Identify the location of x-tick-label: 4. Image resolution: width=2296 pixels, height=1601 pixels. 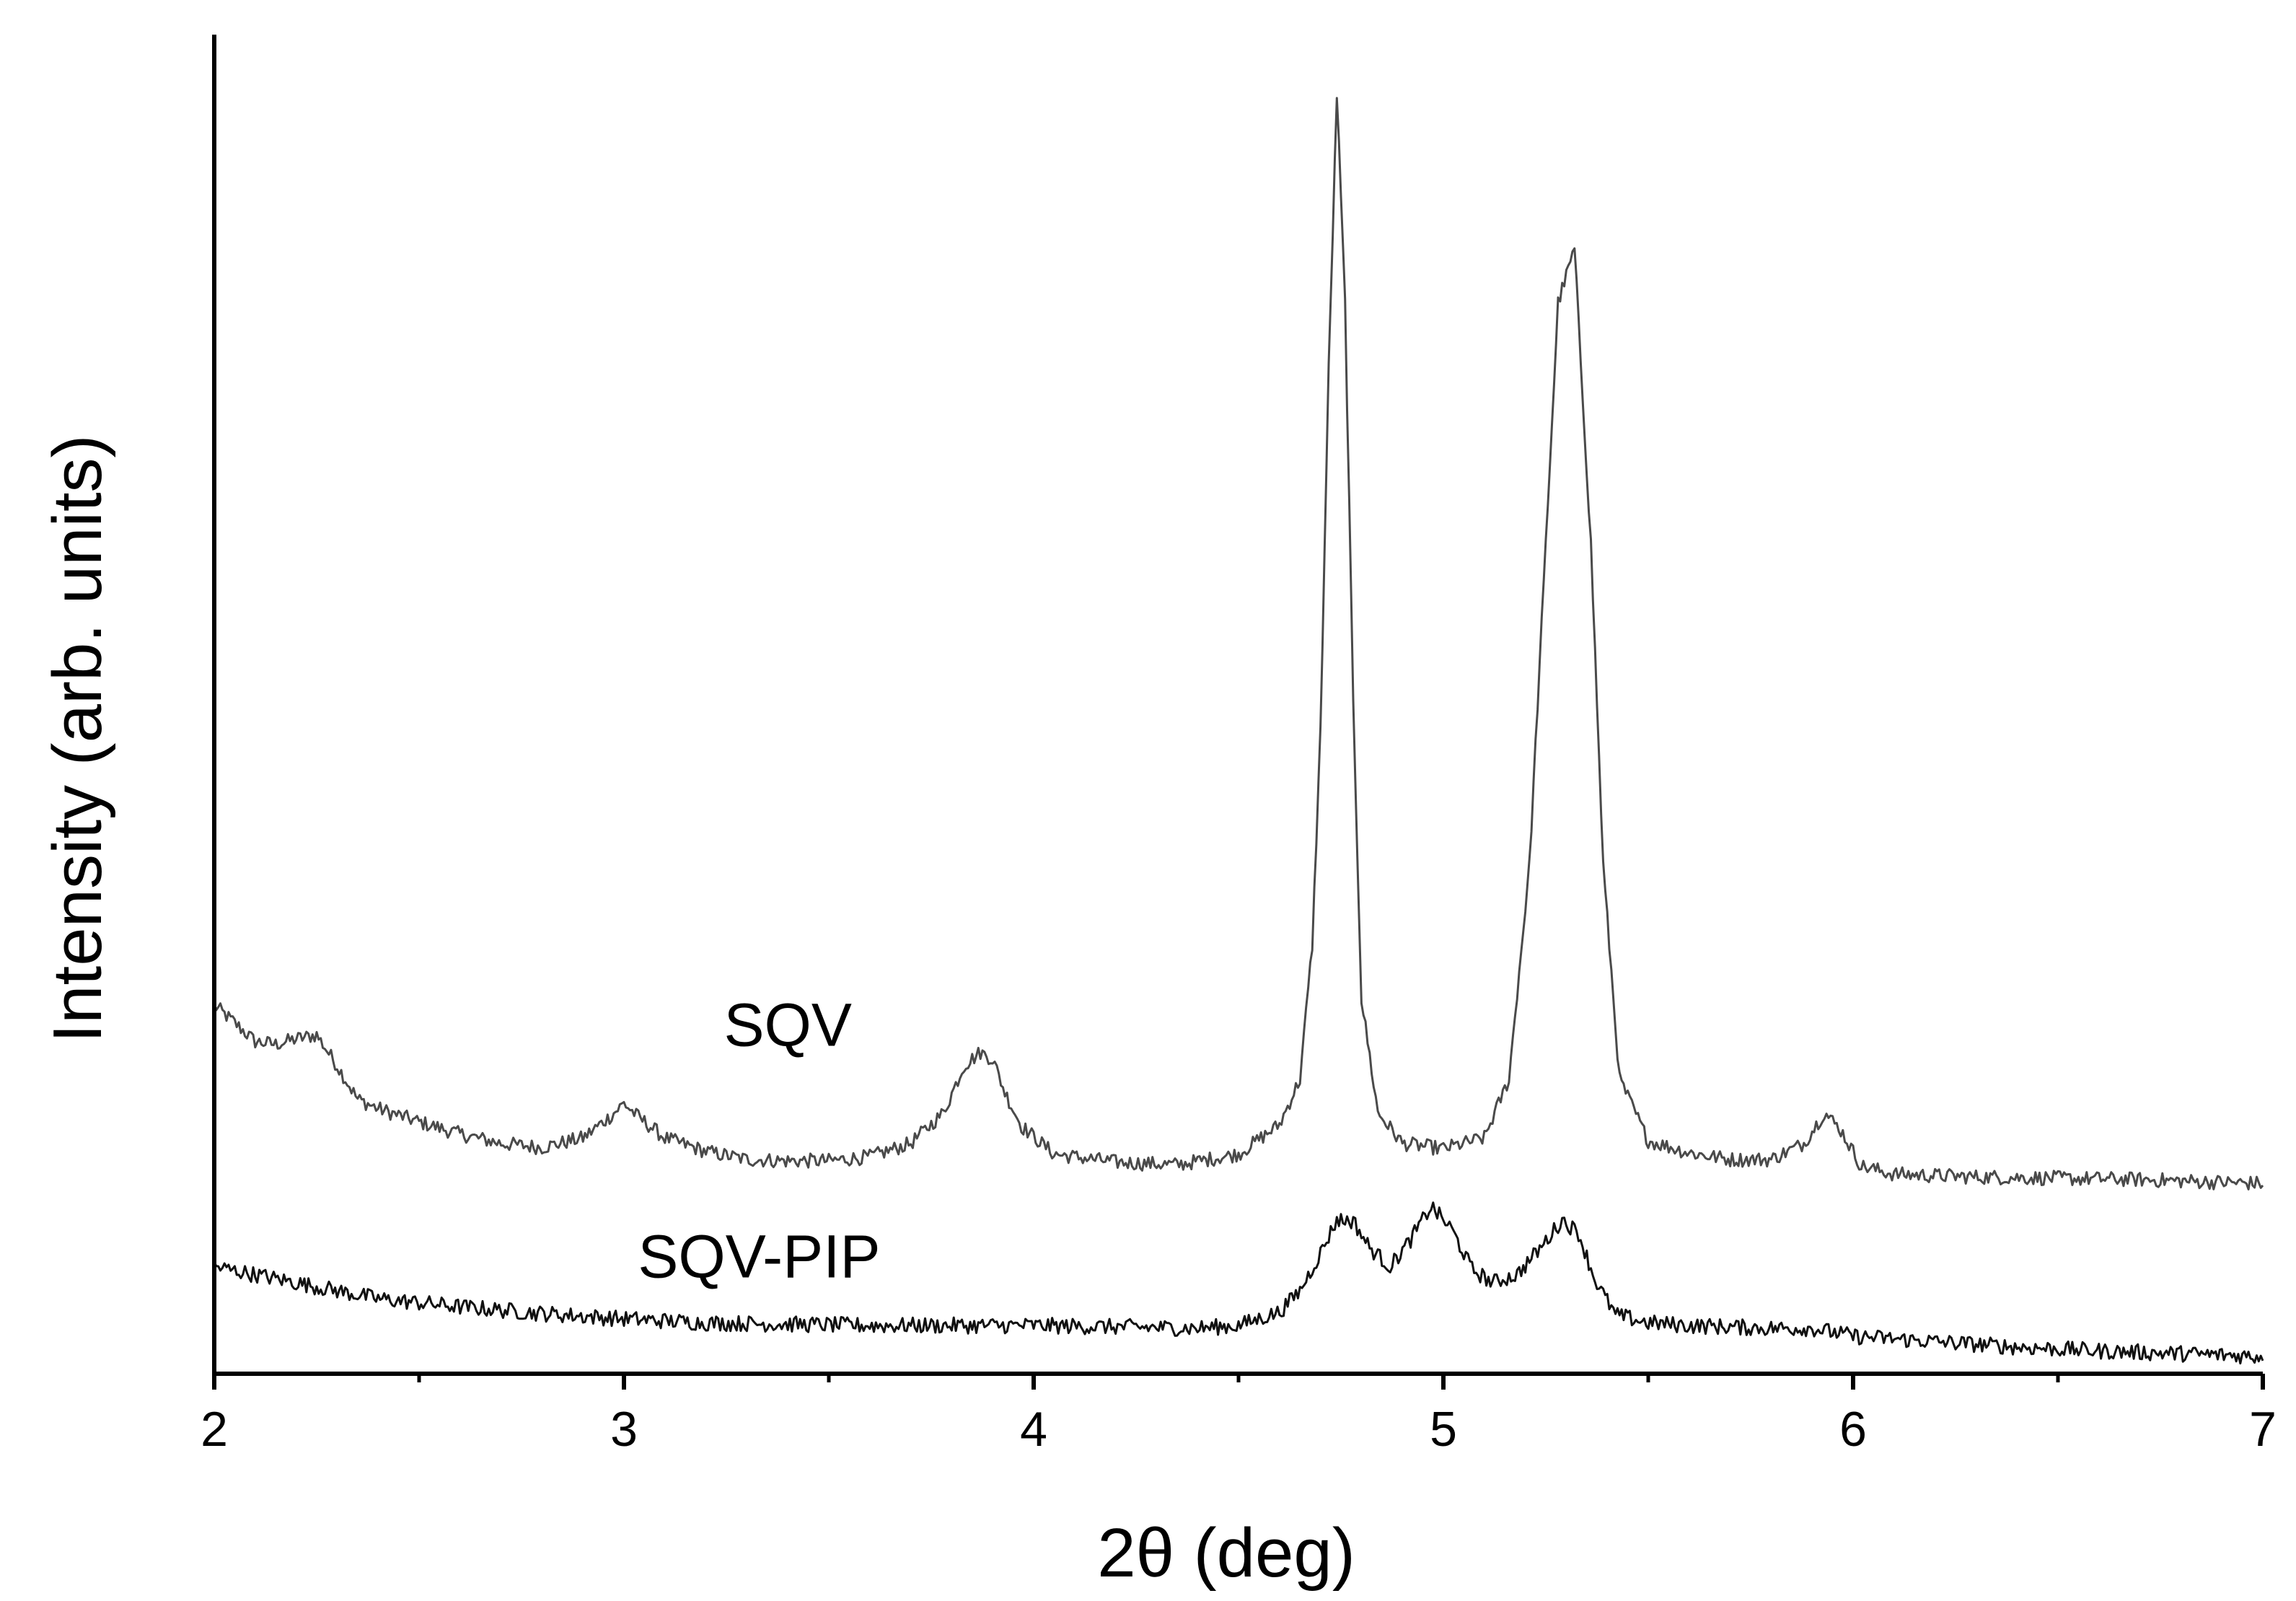
(1034, 1429).